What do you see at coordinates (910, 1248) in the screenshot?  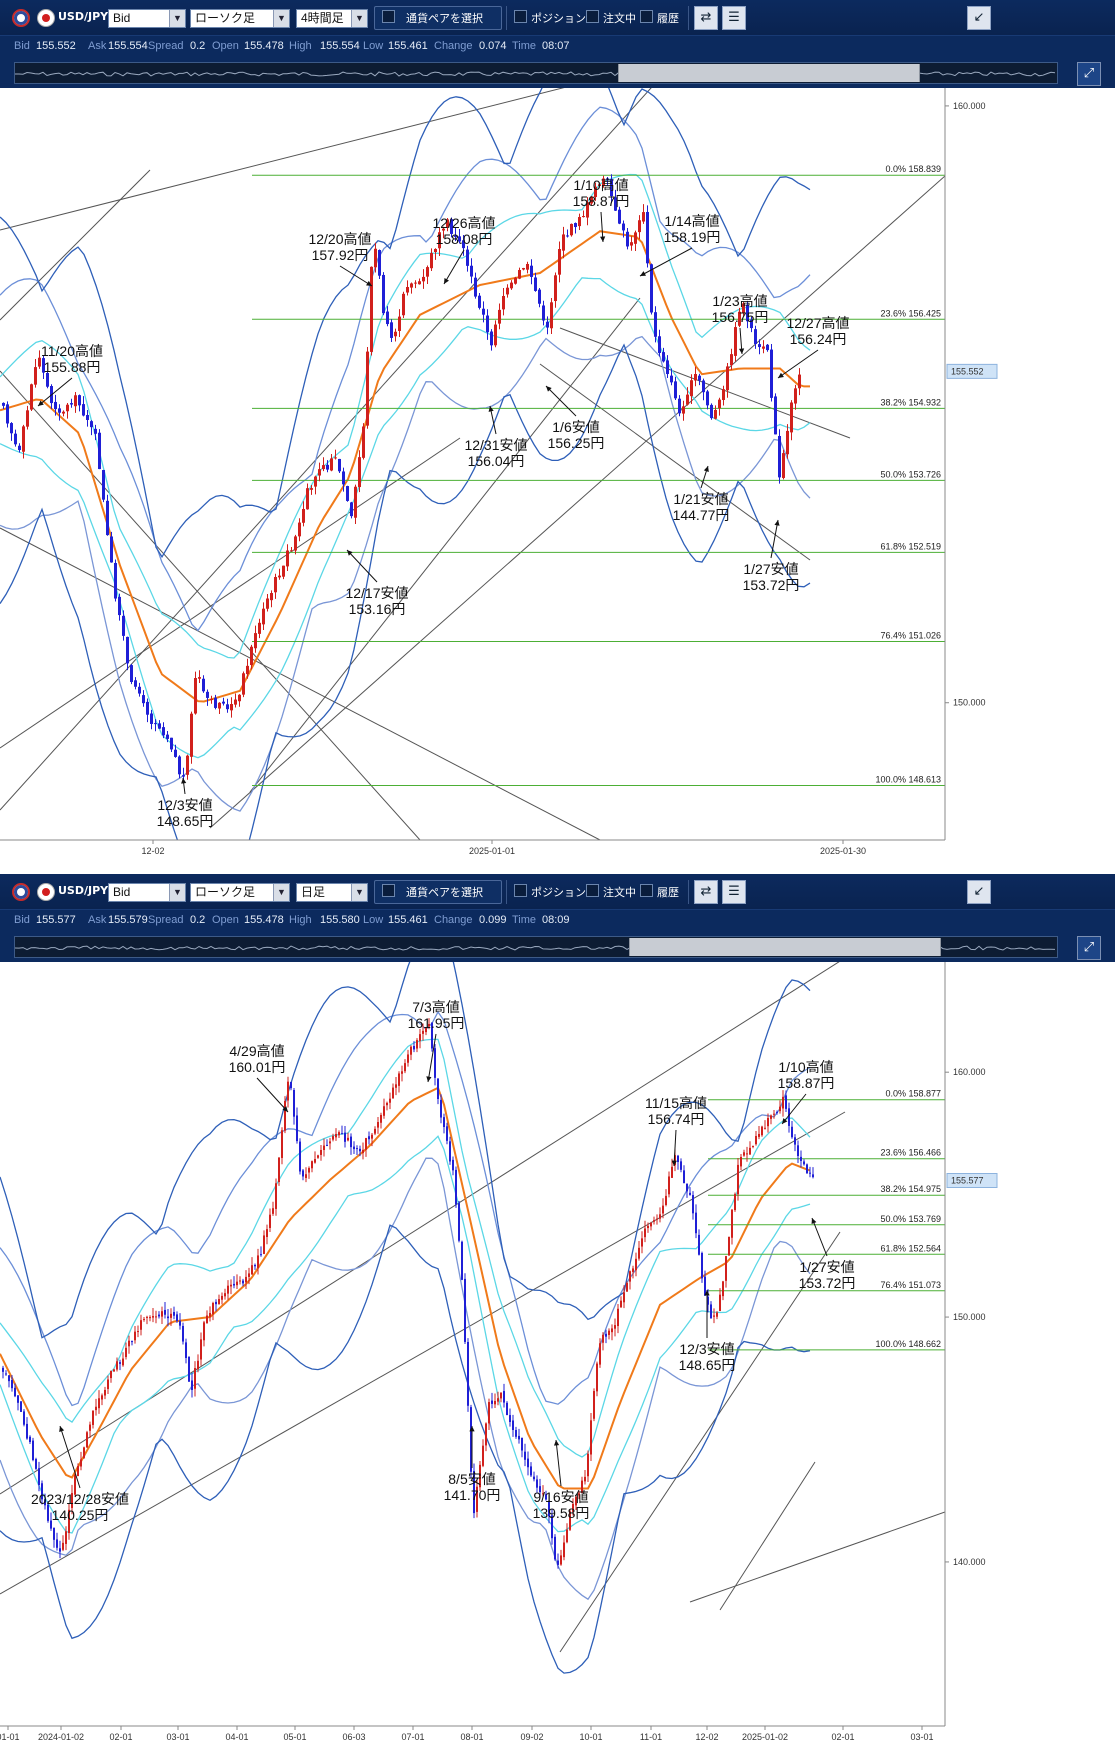 I see `fib-level-label: 61.8% 152.564` at bounding box center [910, 1248].